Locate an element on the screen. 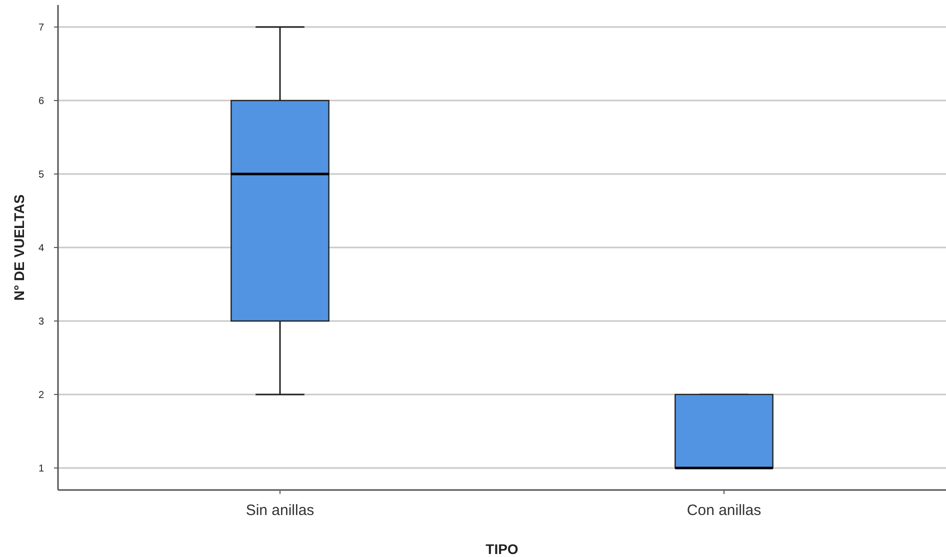  y-tick-label: 1 is located at coordinates (41, 468).